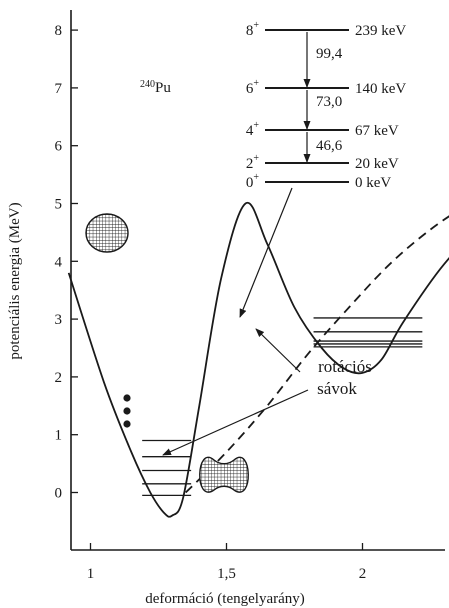  What do you see at coordinates (224, 474) in the screenshot?
I see `peanut-nucleus-shape` at bounding box center [224, 474].